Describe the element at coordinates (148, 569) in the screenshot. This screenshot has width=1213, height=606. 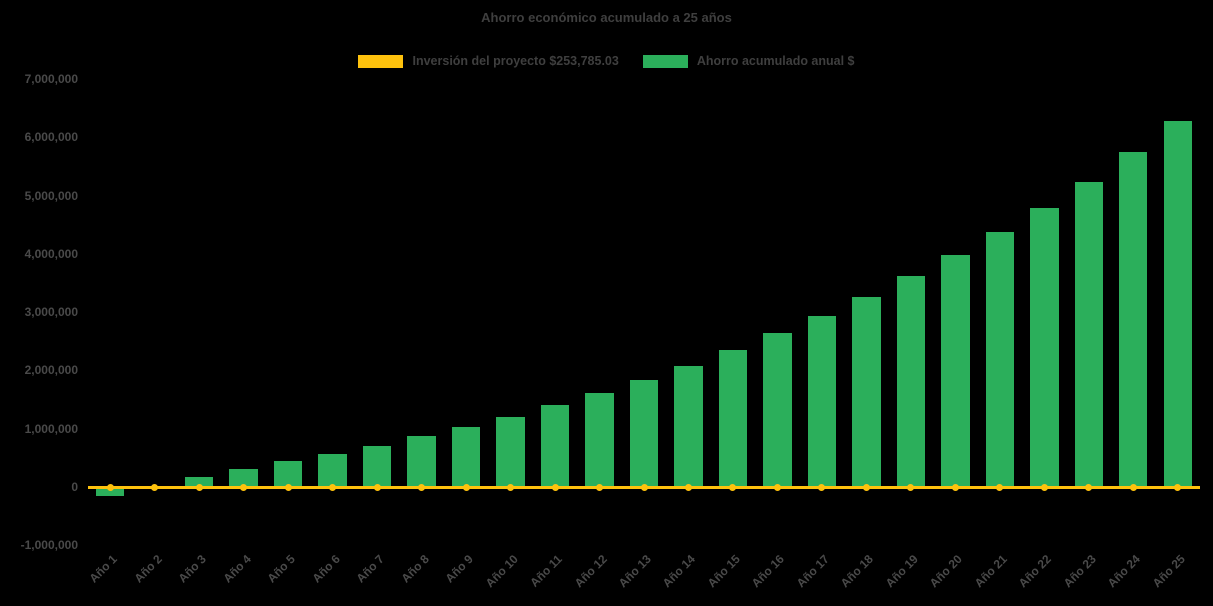
I see `x-tick-label: Año 2` at that location.